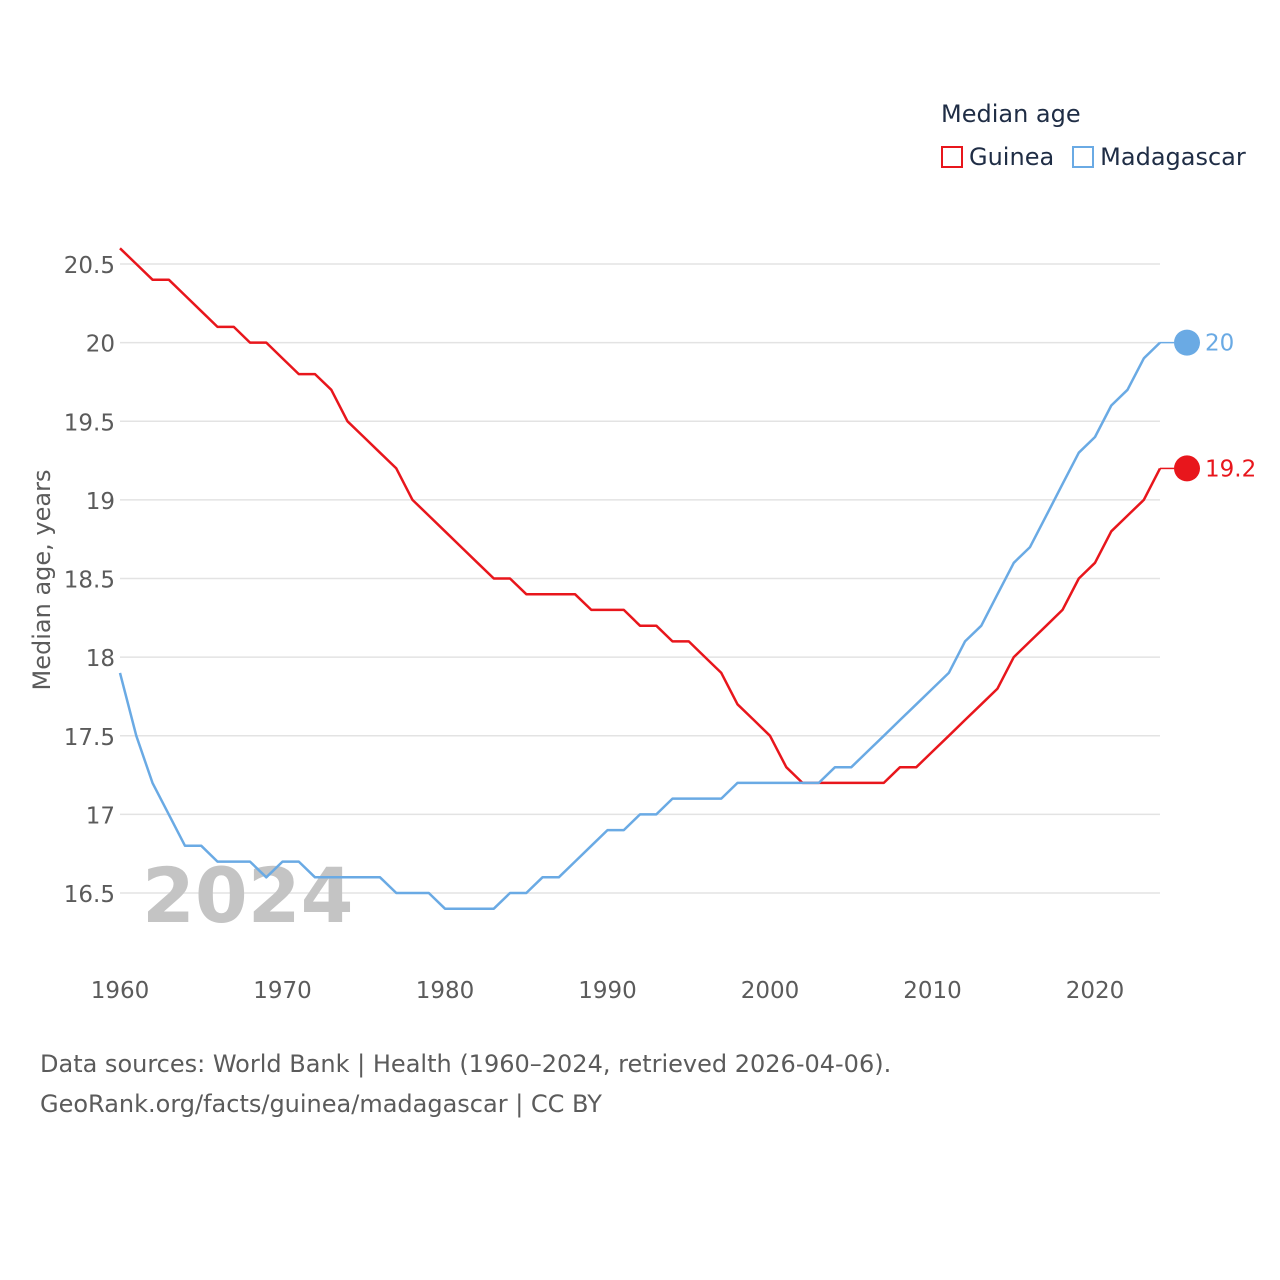 This screenshot has height=1280, width=1280. Describe the element at coordinates (248, 895) in the screenshot. I see `year-watermark: 2024` at that location.